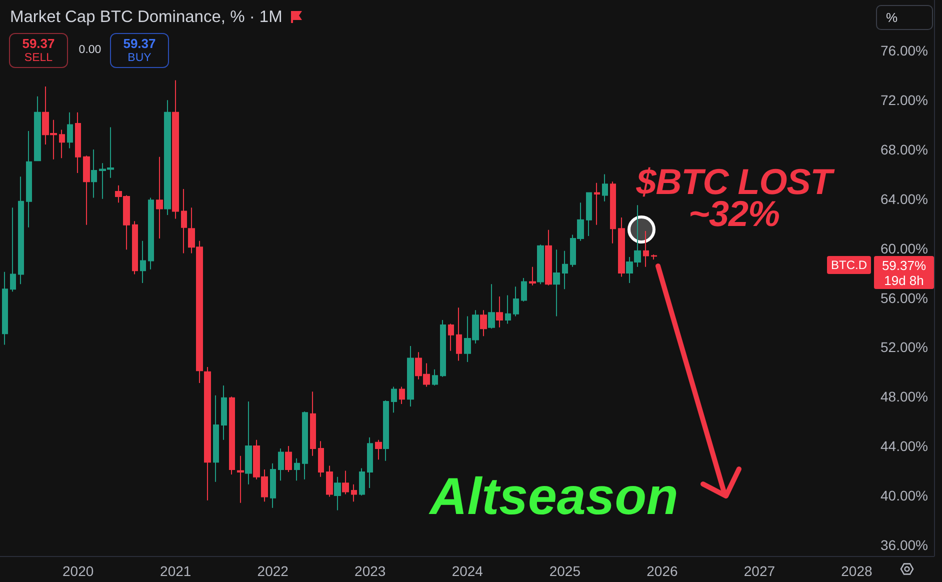 The width and height of the screenshot is (942, 582). I want to click on x-tick-label: 2023, so click(370, 571).